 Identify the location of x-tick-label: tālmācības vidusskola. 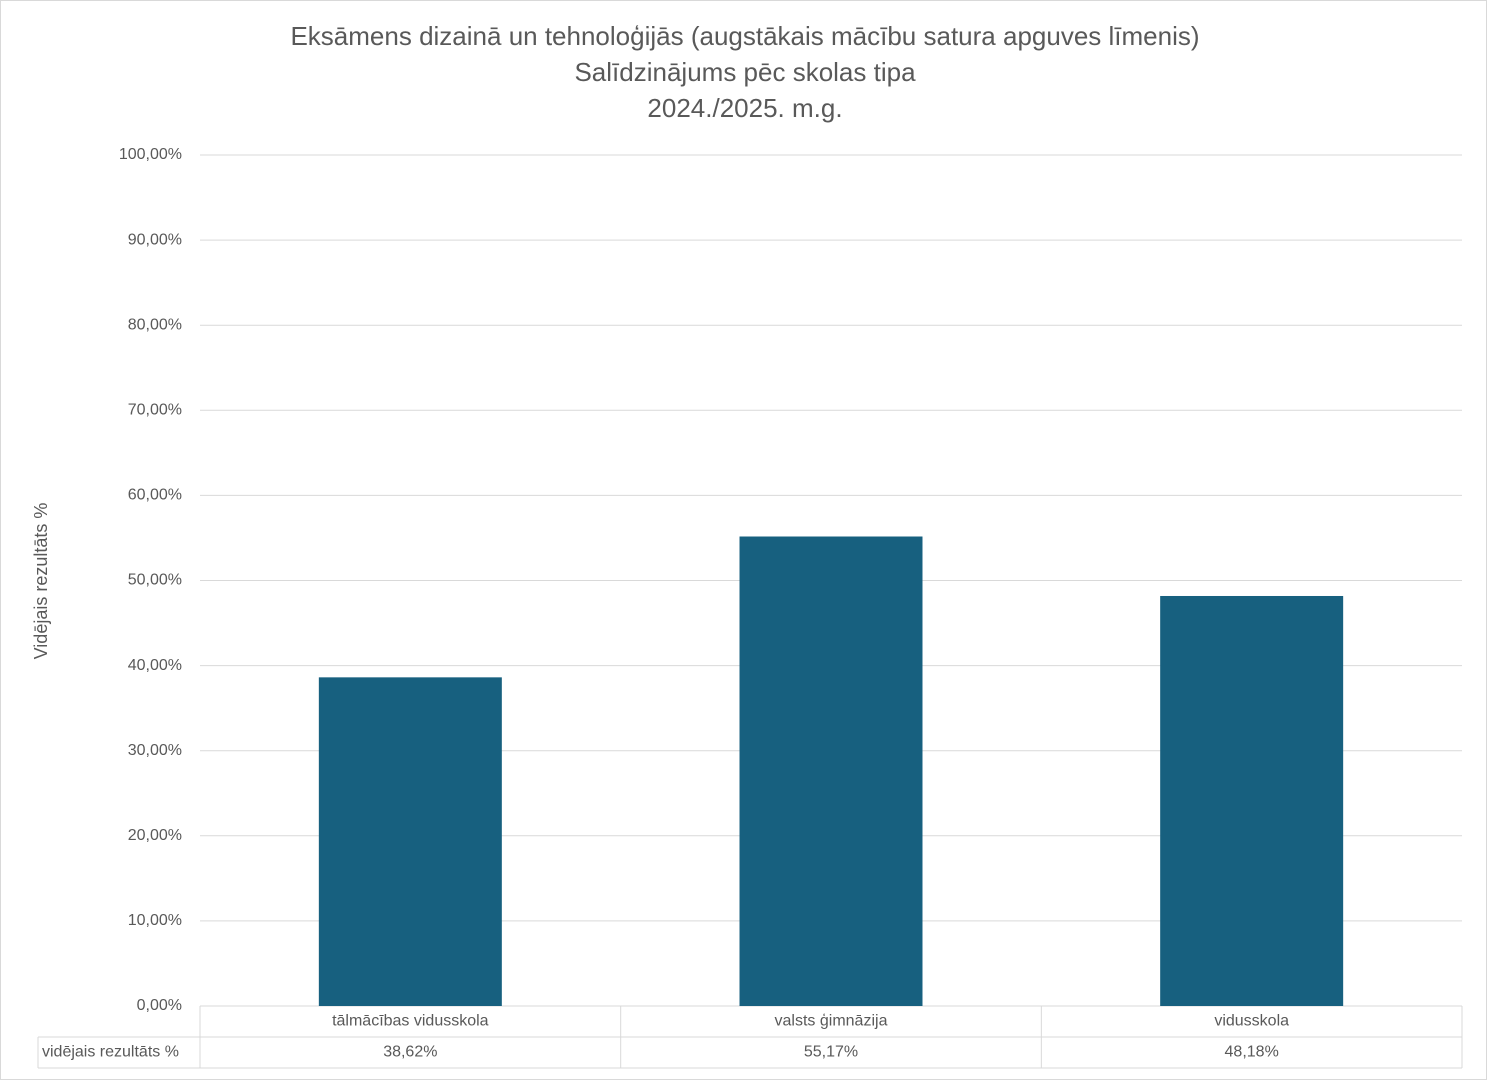
(410, 1021).